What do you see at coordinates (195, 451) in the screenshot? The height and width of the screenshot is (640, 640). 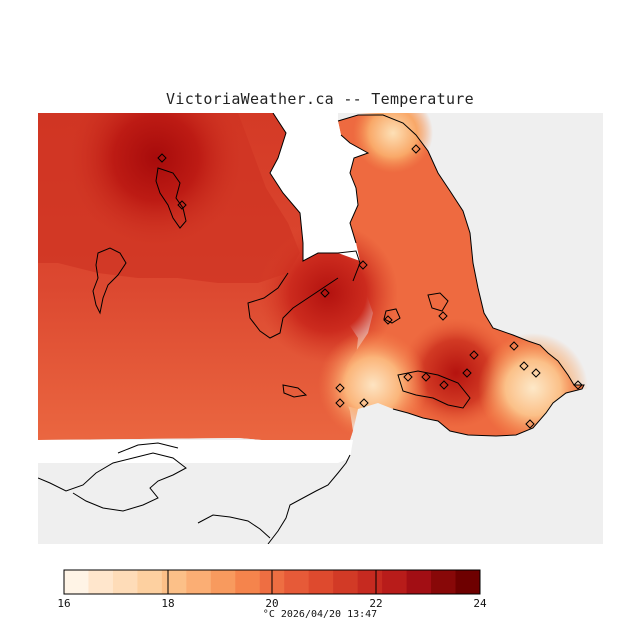 I see `no-data-region-southwest` at bounding box center [195, 451].